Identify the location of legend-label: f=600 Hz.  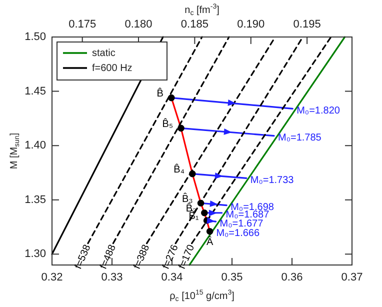
(112, 68).